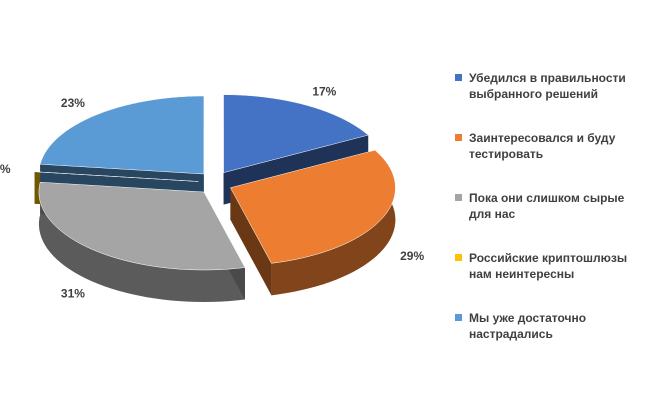  What do you see at coordinates (548, 266) in the screenshot?
I see `legend-label: Российские криптошлюзы нам неинтересны` at bounding box center [548, 266].